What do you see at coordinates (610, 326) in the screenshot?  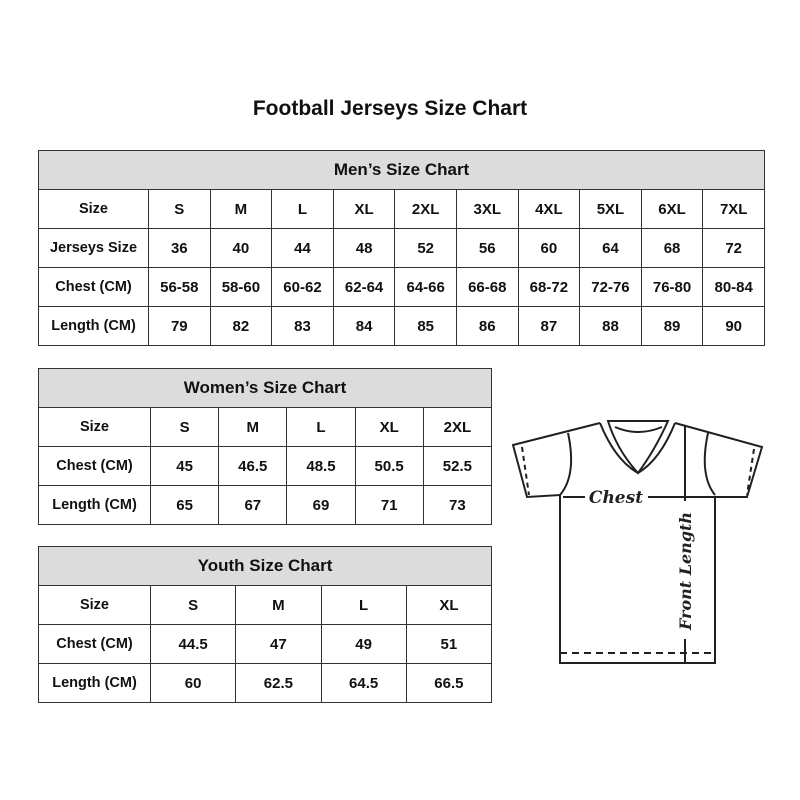 I see `table-cell: 88` at bounding box center [610, 326].